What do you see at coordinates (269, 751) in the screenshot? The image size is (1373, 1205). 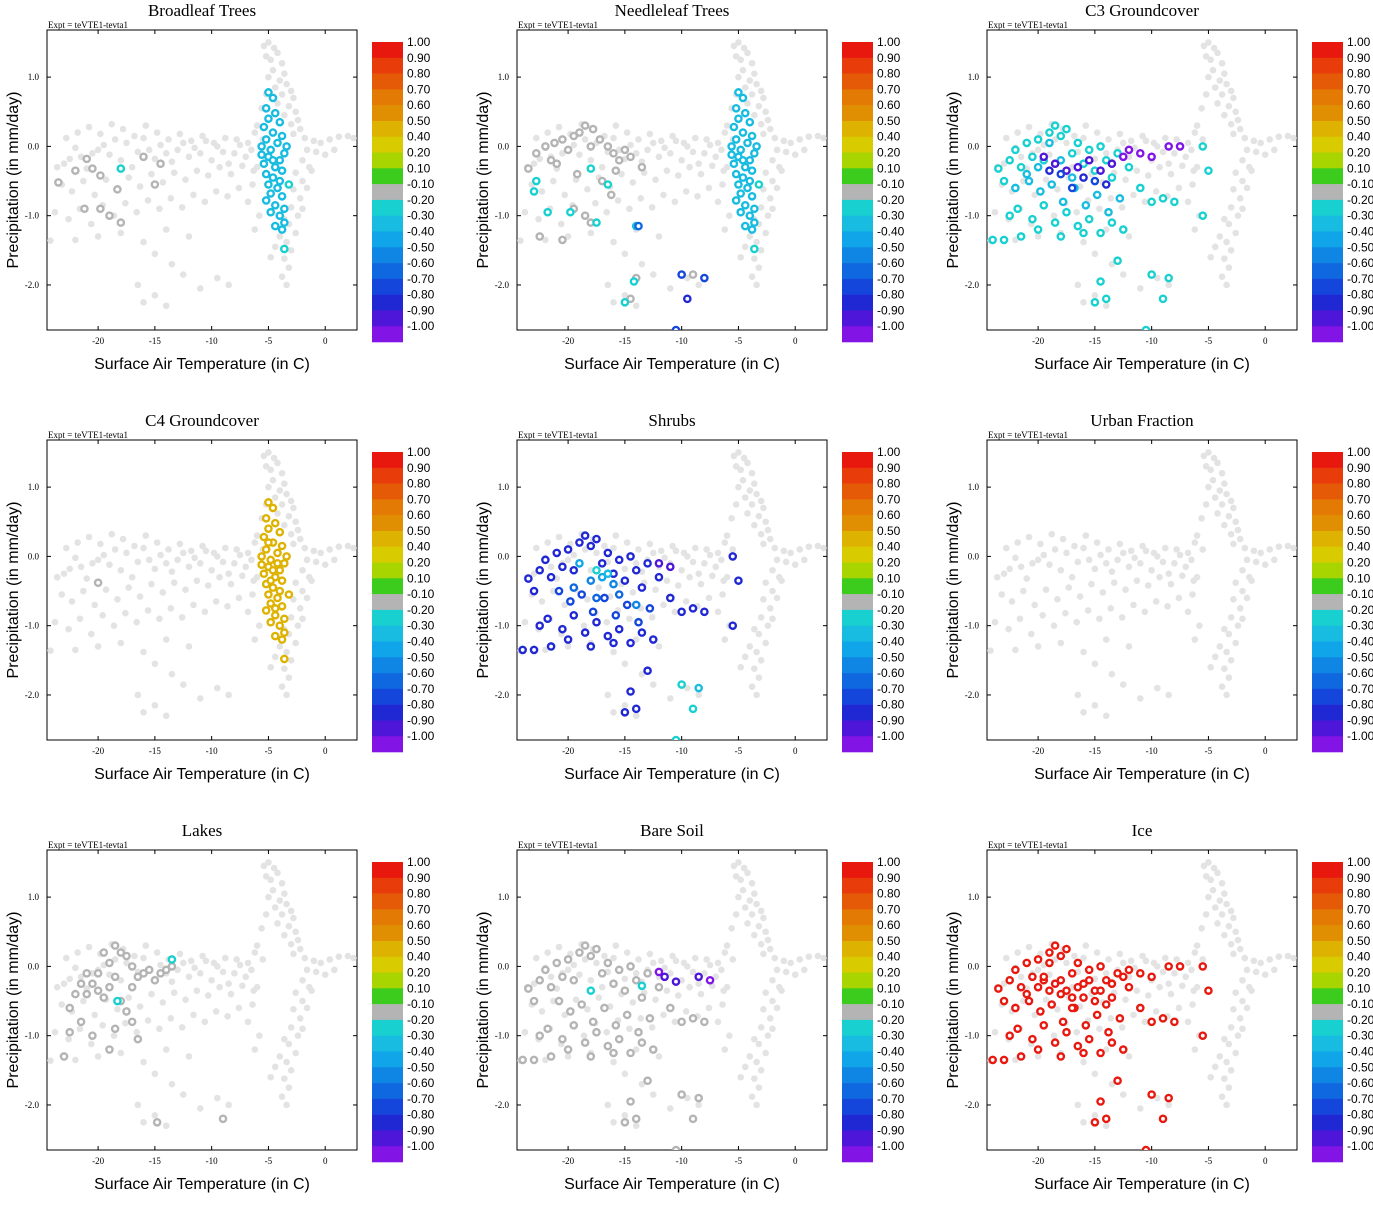 I see `x-tick-label: -5` at bounding box center [269, 751].